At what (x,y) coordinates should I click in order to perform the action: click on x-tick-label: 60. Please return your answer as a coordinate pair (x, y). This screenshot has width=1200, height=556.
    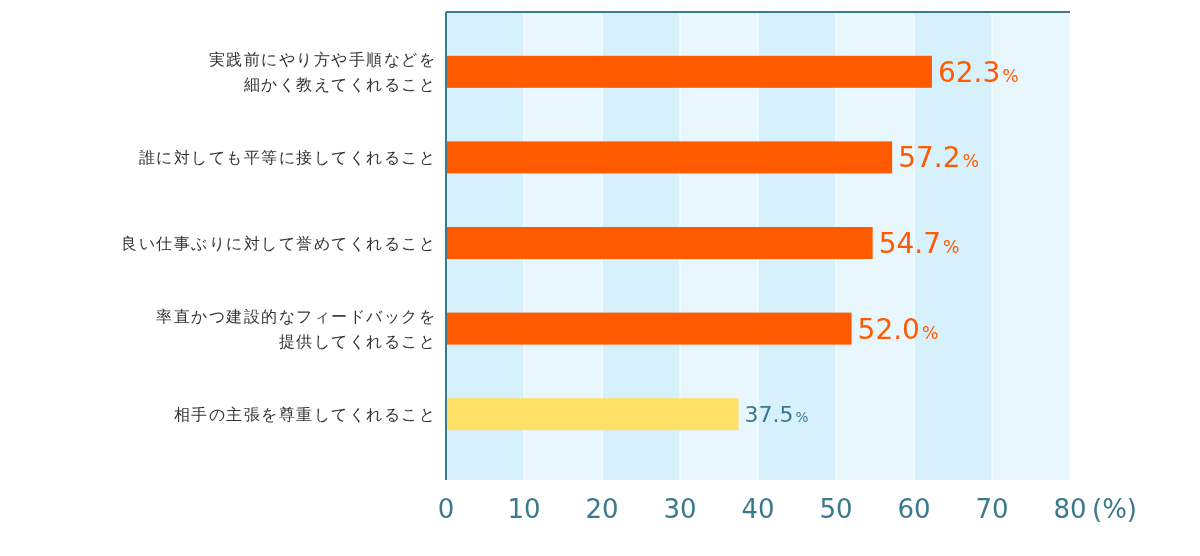
    Looking at the image, I should click on (914, 509).